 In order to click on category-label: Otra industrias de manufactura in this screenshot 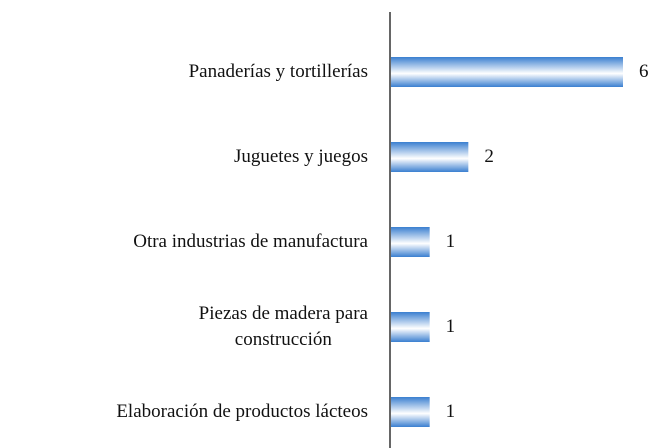, I will do `click(250, 241)`.